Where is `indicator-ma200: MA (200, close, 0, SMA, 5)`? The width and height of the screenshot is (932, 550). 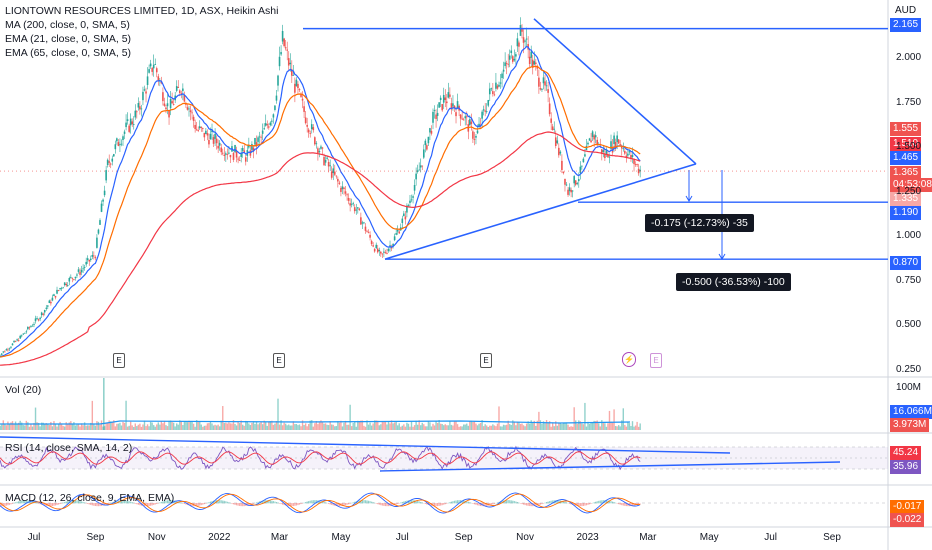
indicator-ma200: MA (200, close, 0, SMA, 5) is located at coordinates (67, 25).